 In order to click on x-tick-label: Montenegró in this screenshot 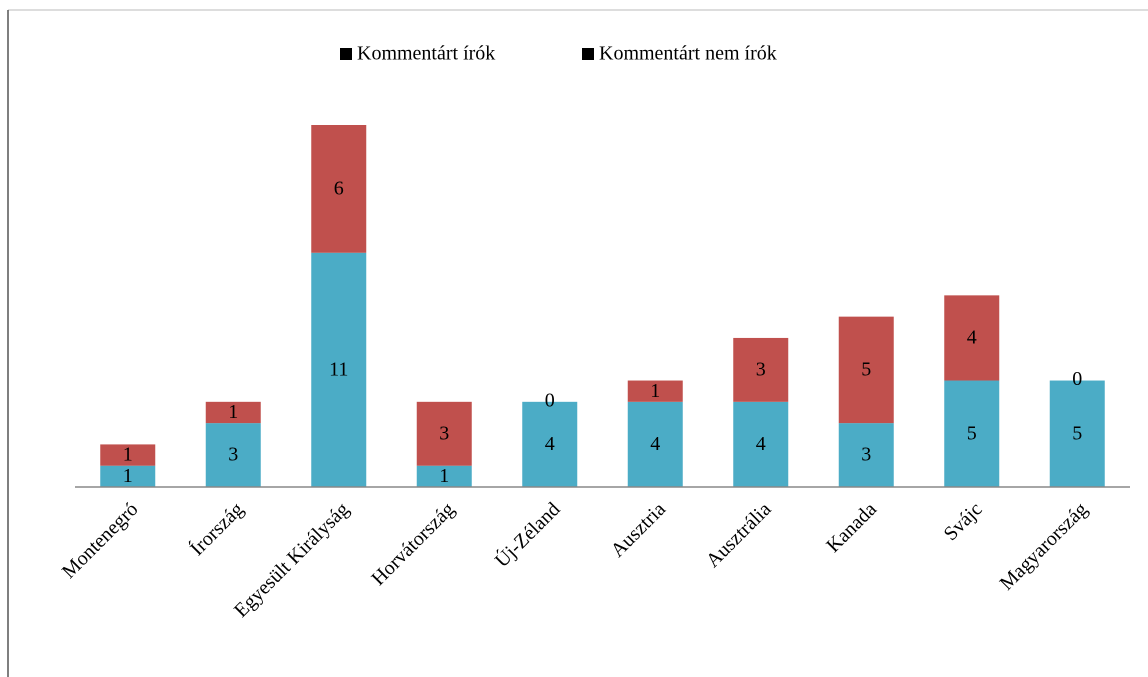, I will do `click(100, 540)`.